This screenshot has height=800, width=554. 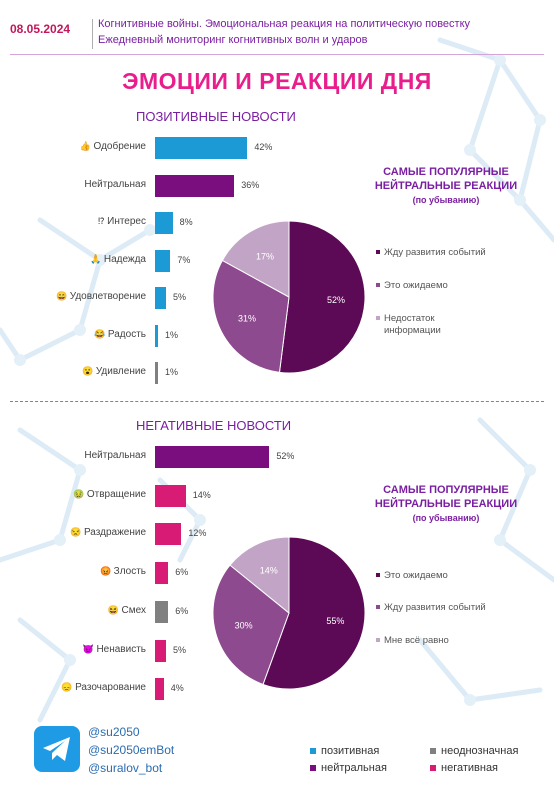 What do you see at coordinates (114, 371) in the screenshot?
I see `bar-category-label: 😮 Удивление` at bounding box center [114, 371].